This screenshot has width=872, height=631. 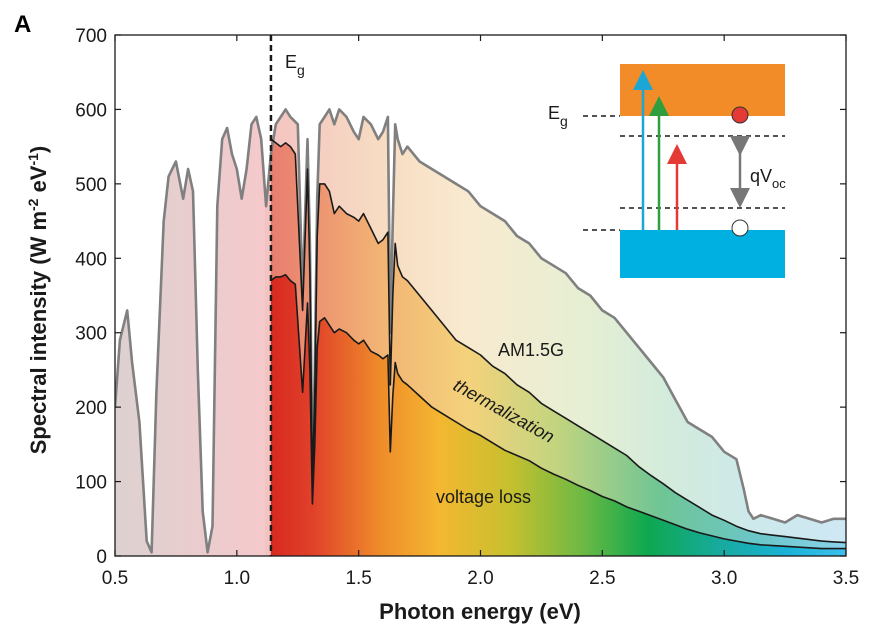 What do you see at coordinates (740, 115) in the screenshot?
I see `electron-dot` at bounding box center [740, 115].